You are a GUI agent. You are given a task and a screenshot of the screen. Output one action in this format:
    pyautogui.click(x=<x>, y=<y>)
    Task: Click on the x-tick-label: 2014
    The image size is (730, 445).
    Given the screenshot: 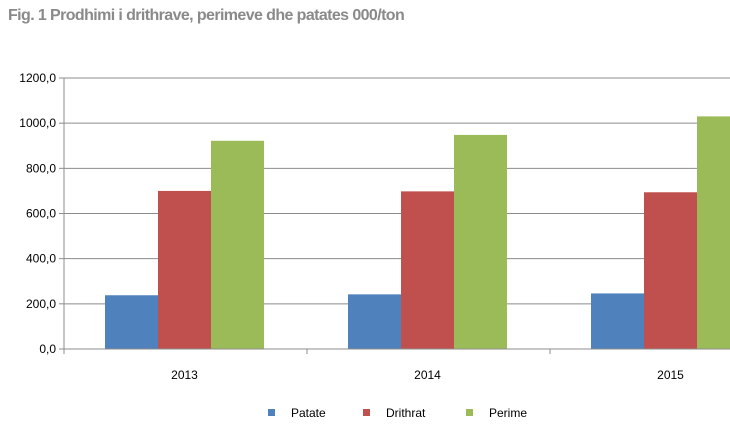 What is the action you would take?
    pyautogui.click(x=427, y=375)
    